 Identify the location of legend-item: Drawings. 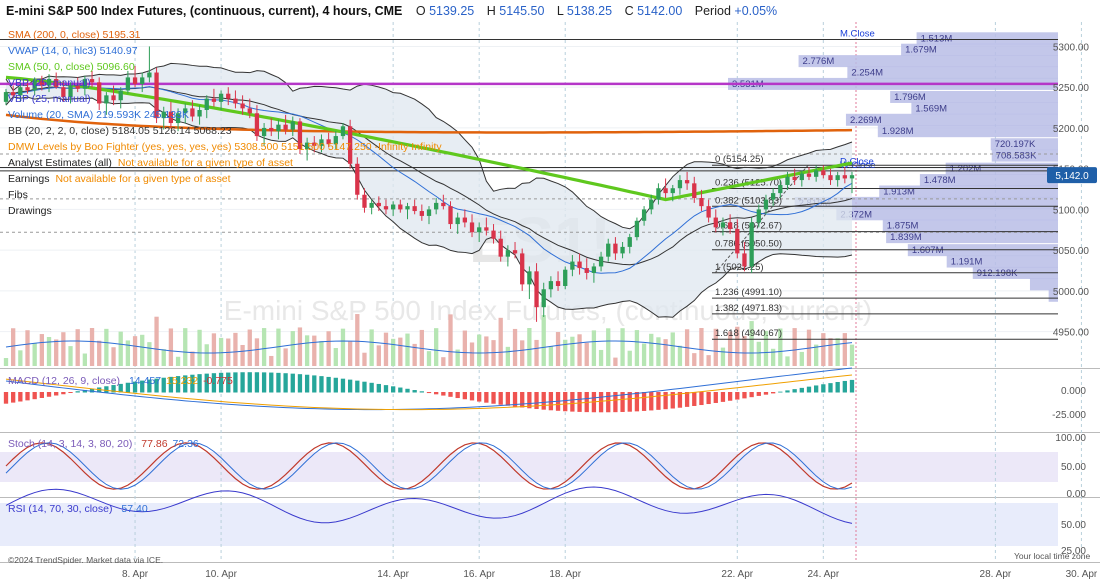
(30, 211).